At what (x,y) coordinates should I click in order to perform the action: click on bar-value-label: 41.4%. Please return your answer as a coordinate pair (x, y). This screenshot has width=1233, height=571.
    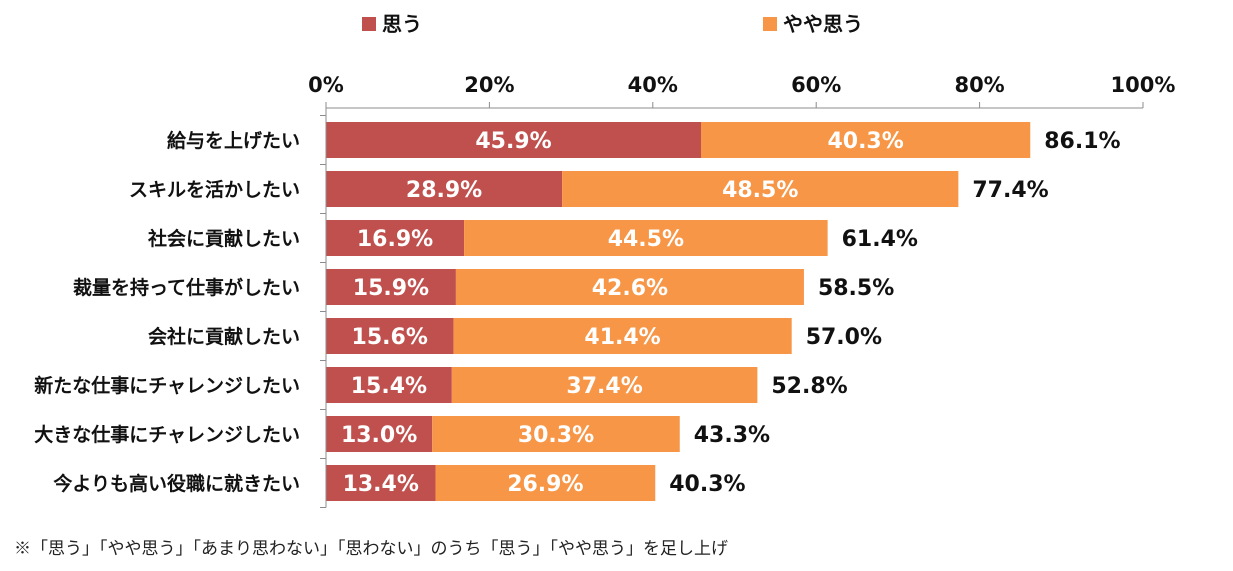
    Looking at the image, I should click on (622, 337).